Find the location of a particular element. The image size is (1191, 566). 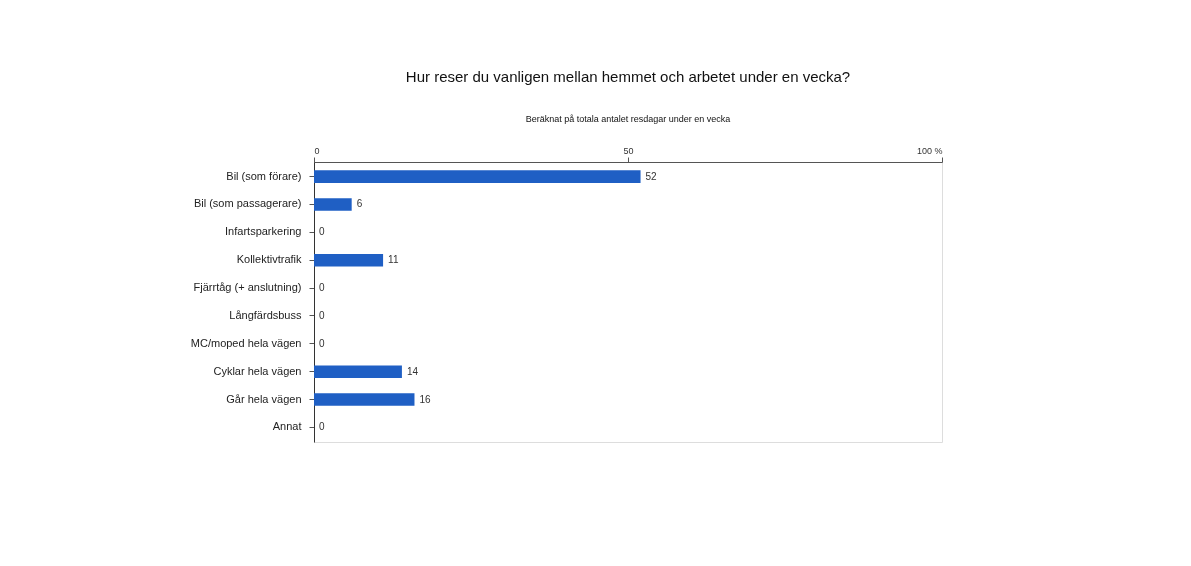

y-tick-label: Cyklar hela vägen is located at coordinates (257, 370).